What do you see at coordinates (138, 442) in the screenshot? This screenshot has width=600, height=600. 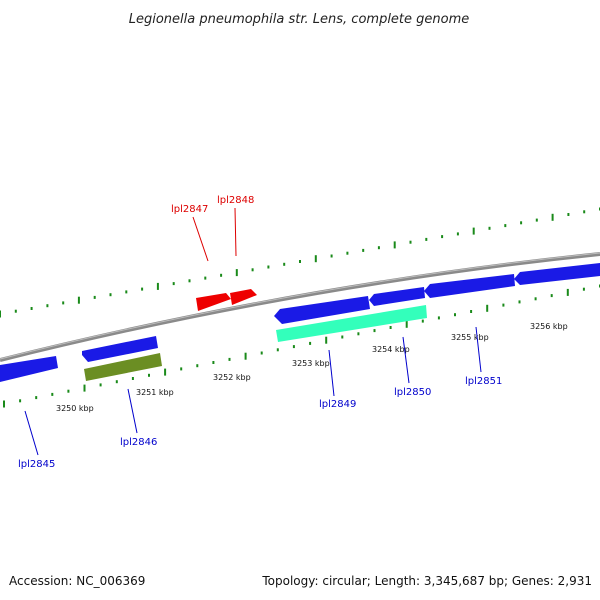 I see `label-lpl2846: lpl2846` at bounding box center [138, 442].